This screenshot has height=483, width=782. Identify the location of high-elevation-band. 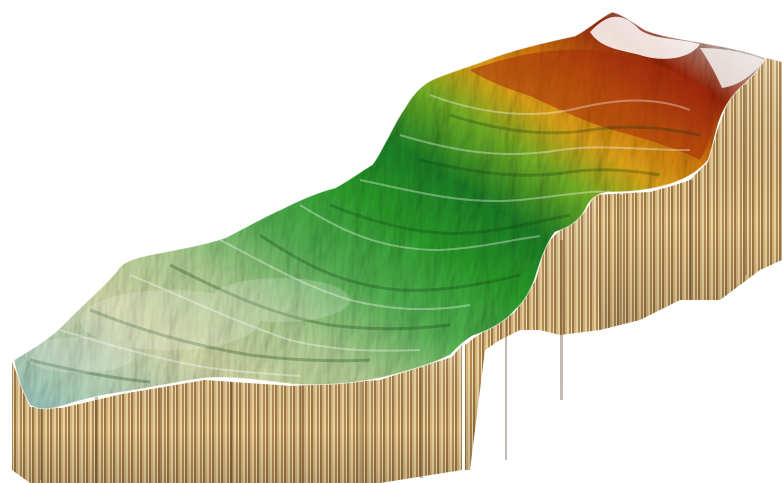
(592, 104).